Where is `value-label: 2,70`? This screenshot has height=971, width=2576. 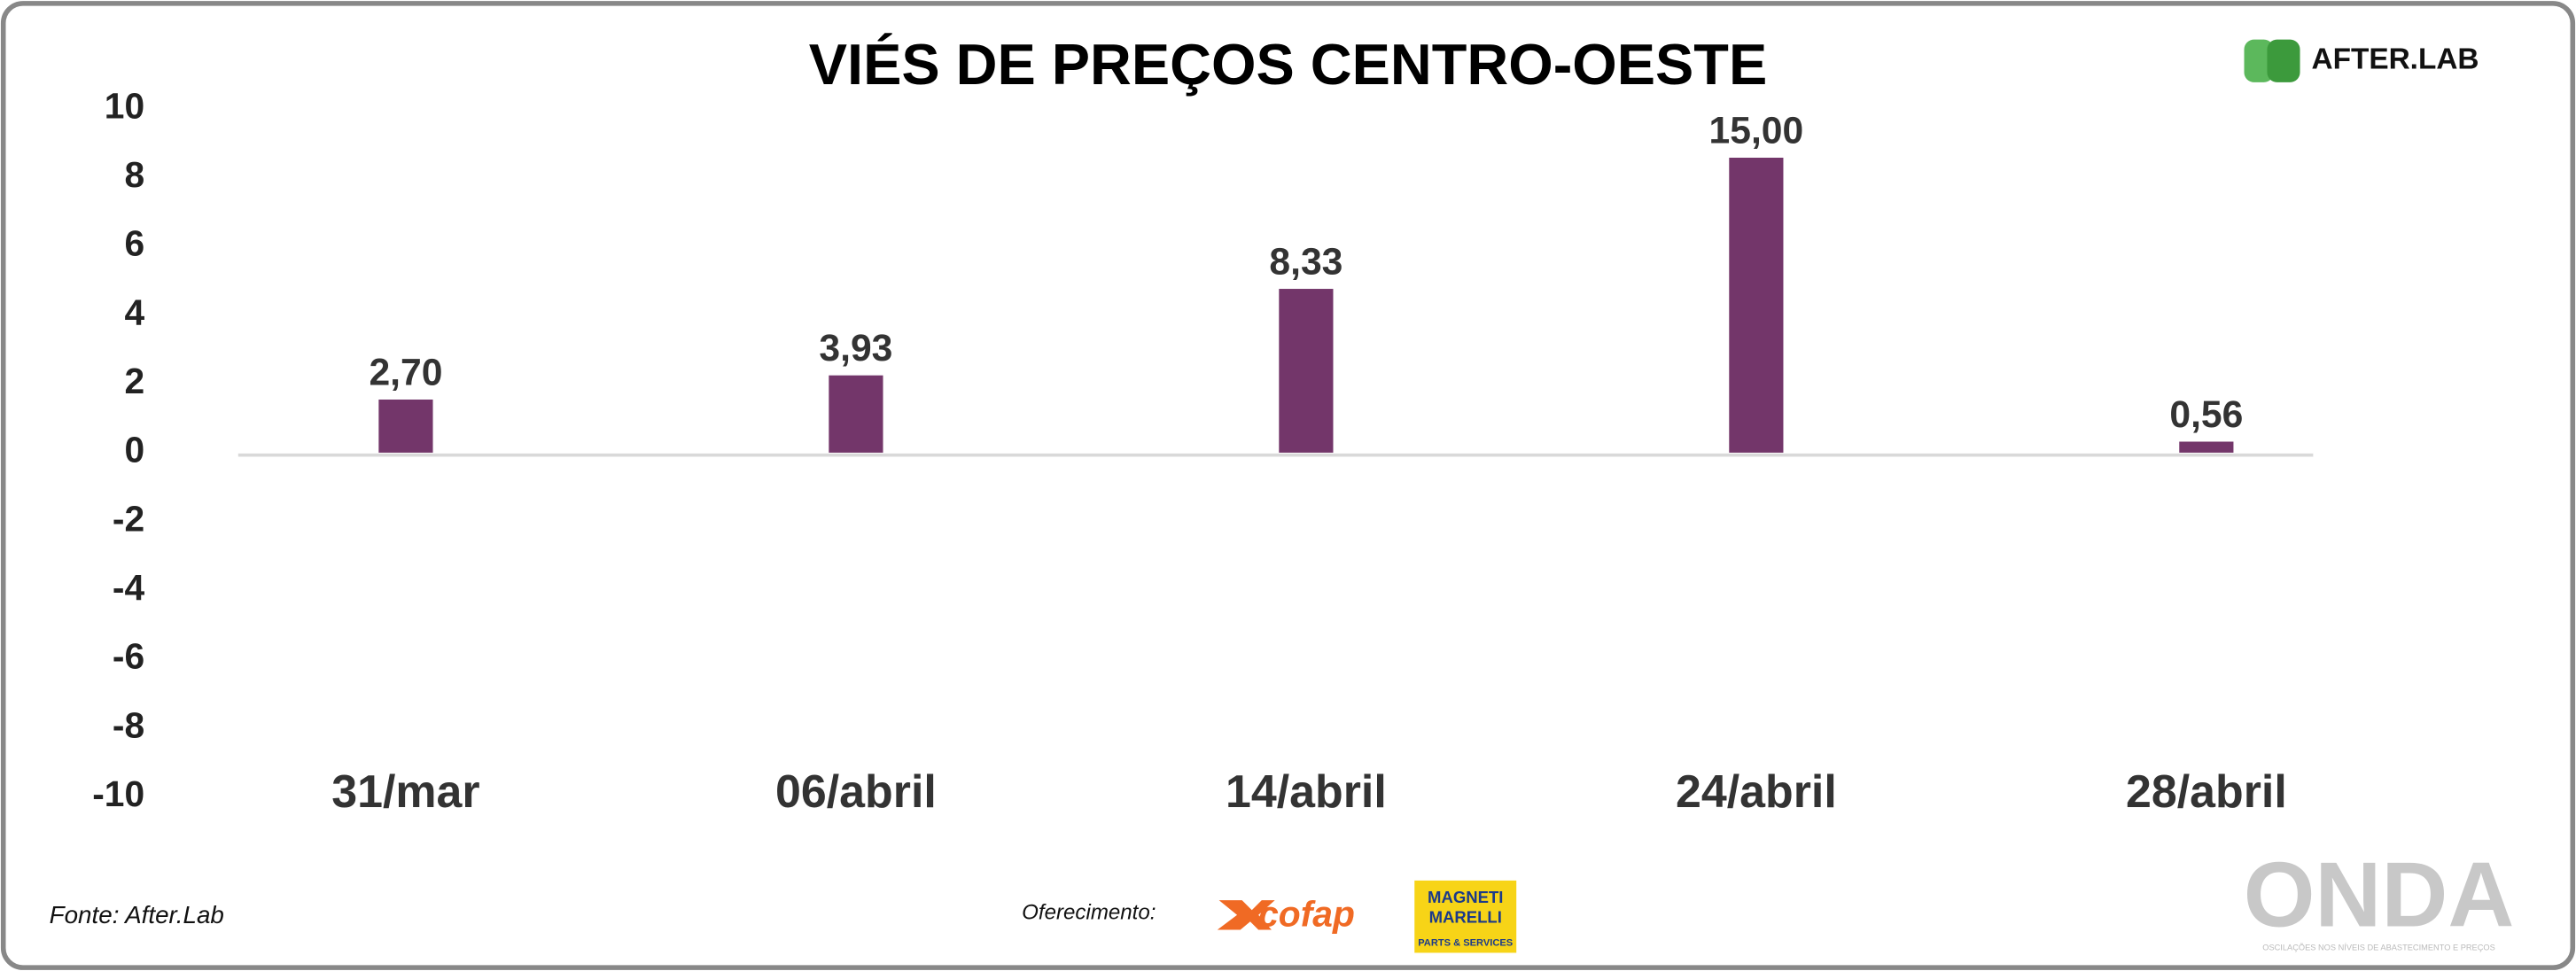
value-label: 2,70 is located at coordinates (406, 372).